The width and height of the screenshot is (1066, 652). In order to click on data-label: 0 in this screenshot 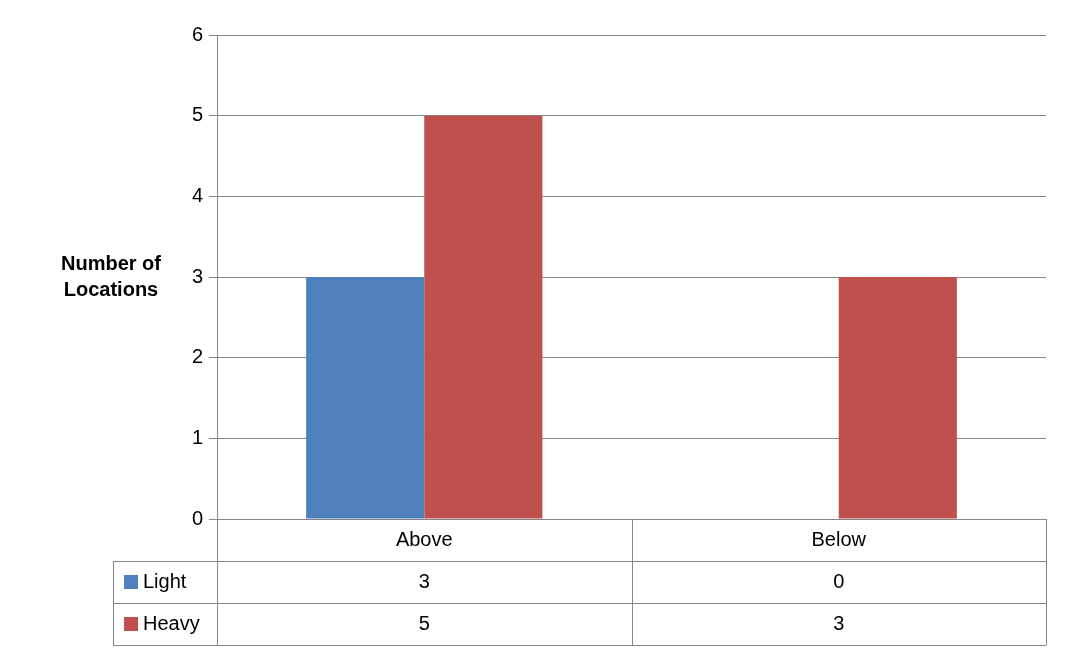, I will do `click(839, 580)`.